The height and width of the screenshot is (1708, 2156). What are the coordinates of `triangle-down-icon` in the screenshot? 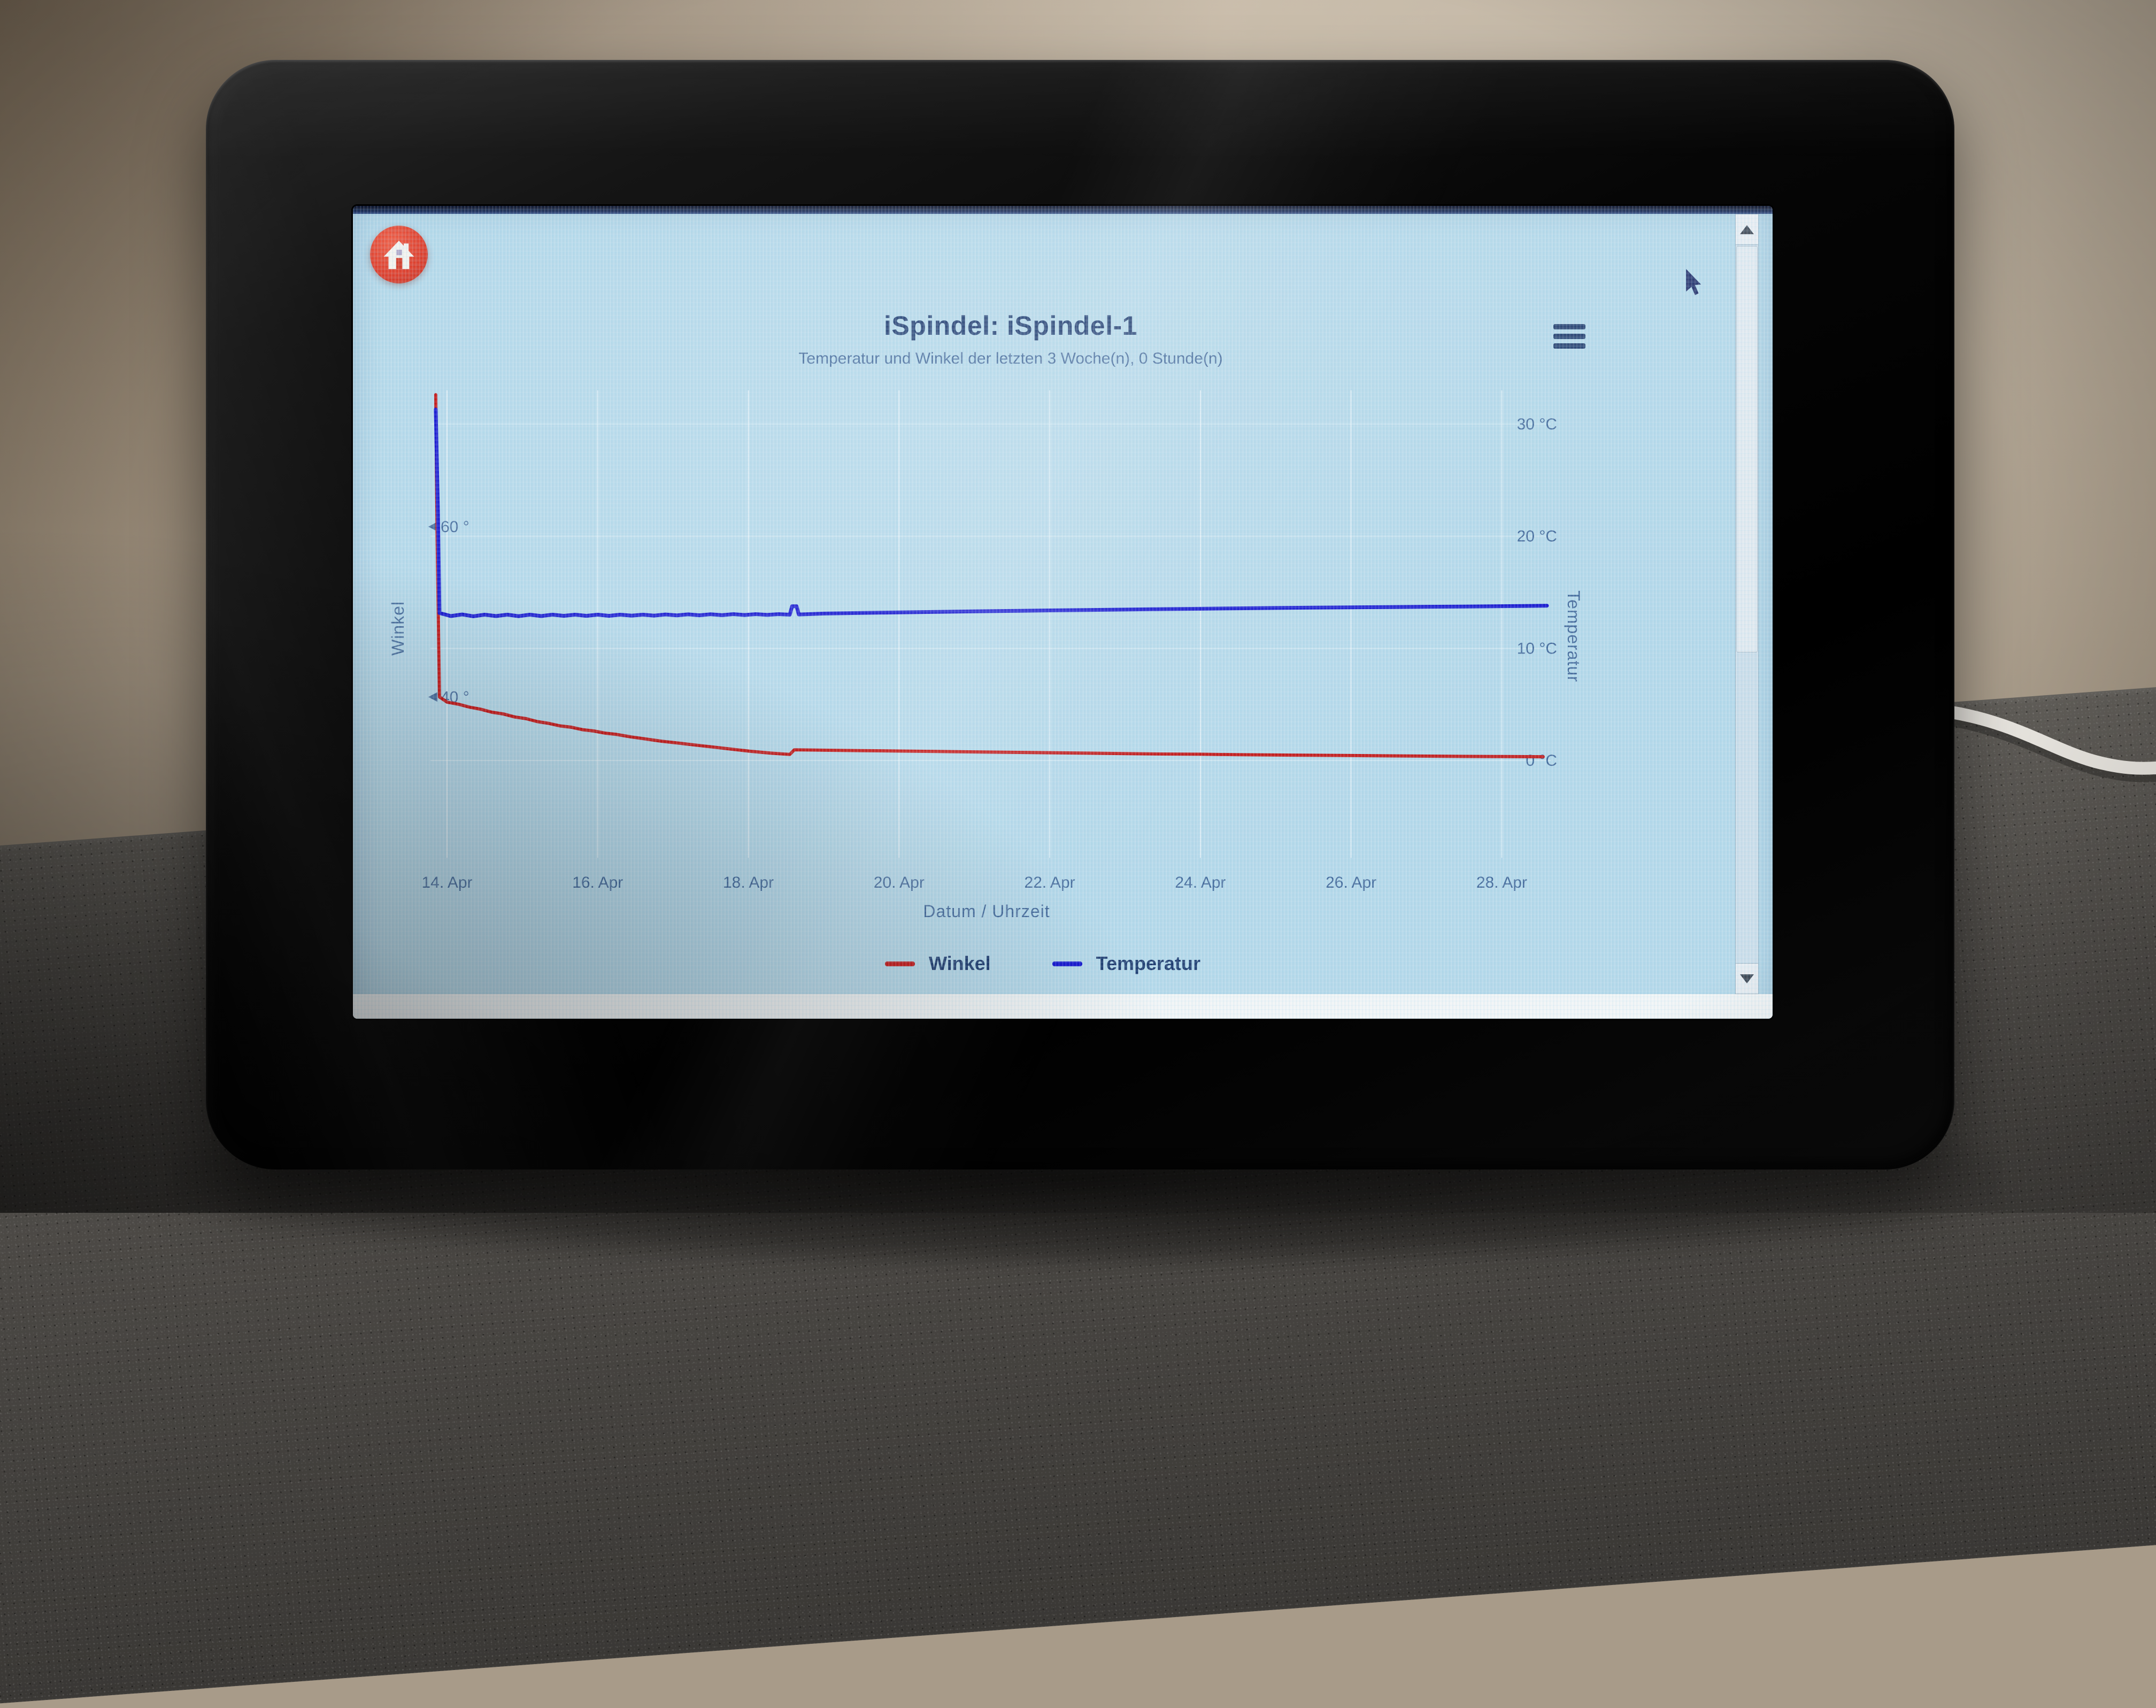 It's located at (1747, 978).